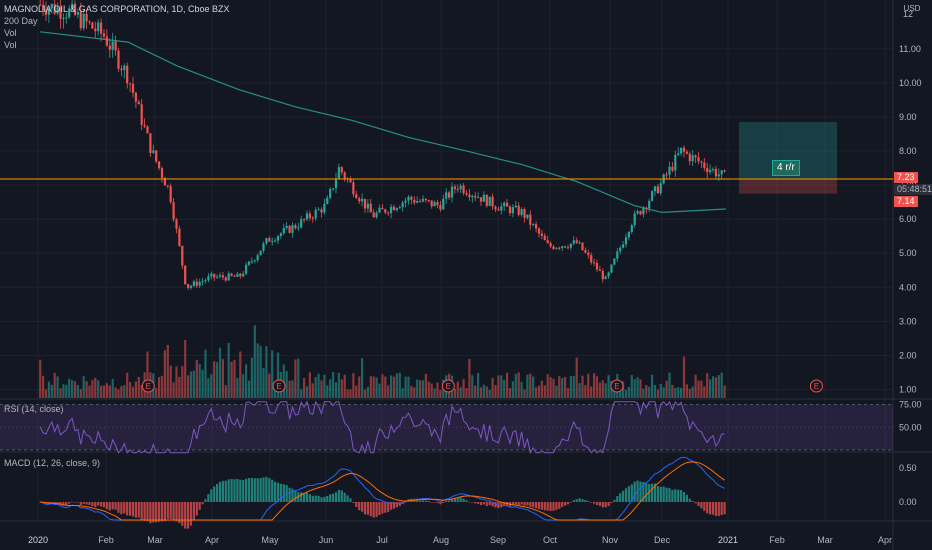 The width and height of the screenshot is (932, 550). Describe the element at coordinates (908, 117) in the screenshot. I see `price-tick: 9.00` at that location.